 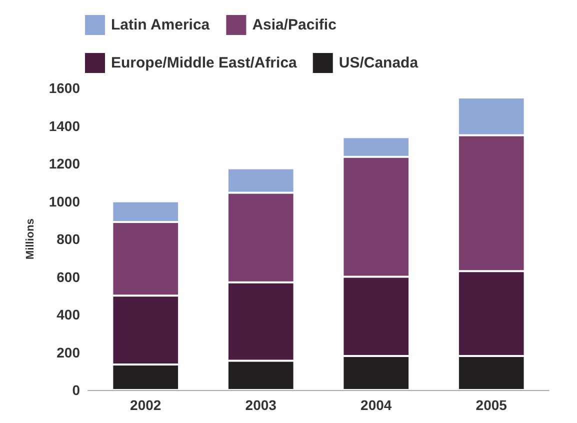 I want to click on legend-label: US/Canada, so click(x=378, y=63).